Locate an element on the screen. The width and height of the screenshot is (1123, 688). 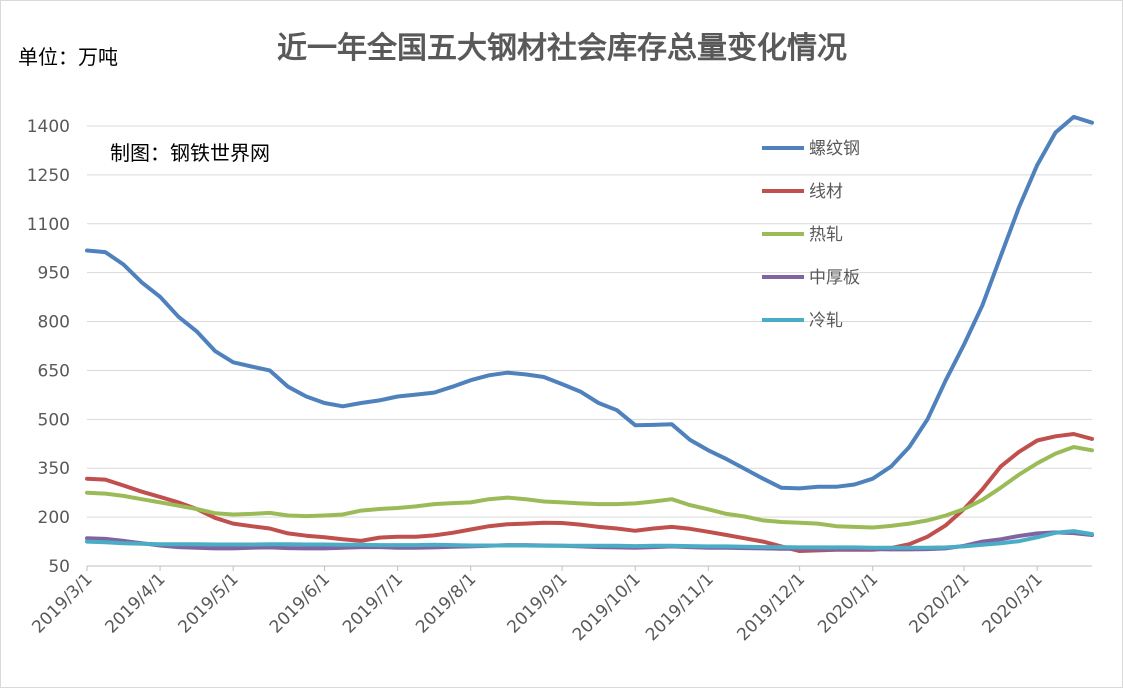
legend-label: 热轧 is located at coordinates (826, 235).